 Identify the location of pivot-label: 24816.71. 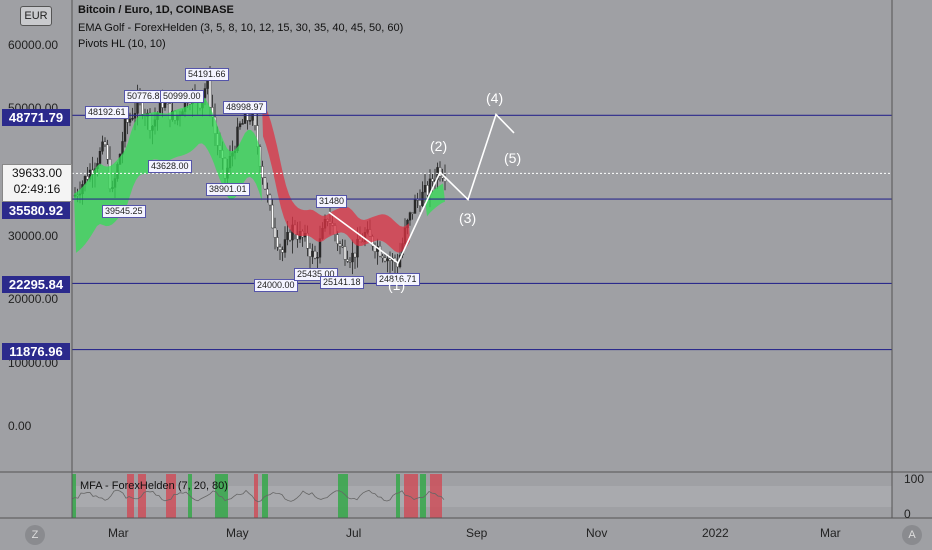
(398, 279).